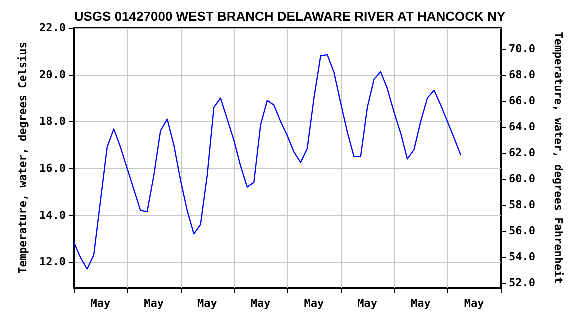  What do you see at coordinates (522, 153) in the screenshot?
I see `y2-tick-label: 62.0` at bounding box center [522, 153].